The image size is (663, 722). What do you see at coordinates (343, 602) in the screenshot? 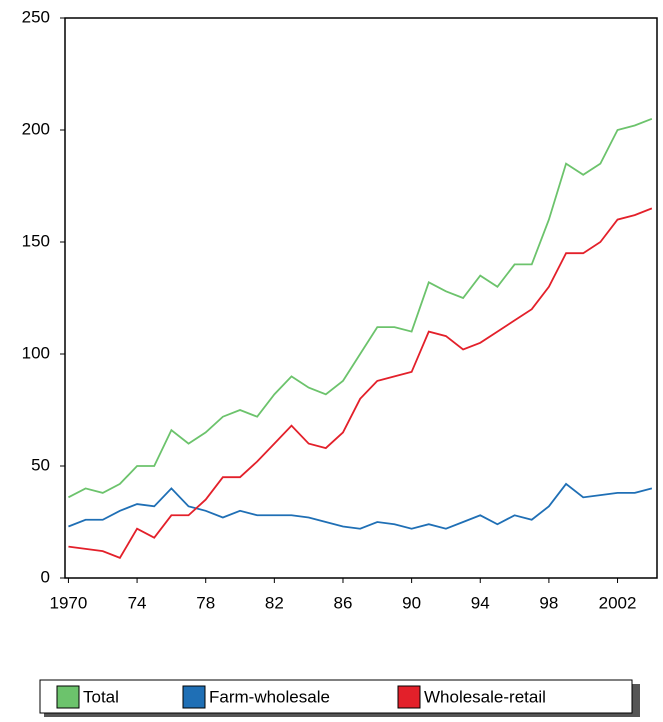
I see `x-tick-label: 86` at bounding box center [343, 602].